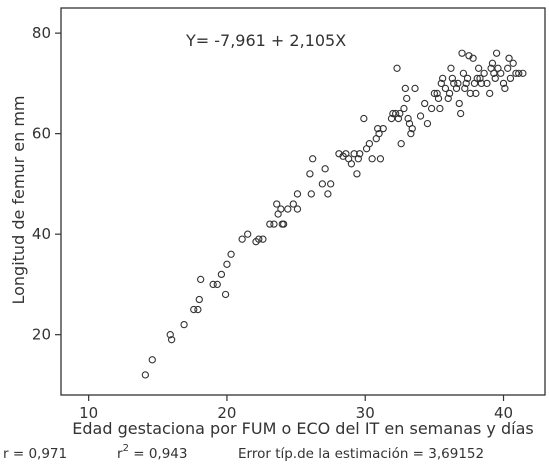  I want to click on r-squared-statistic: r2 = 0,943, so click(152, 452).